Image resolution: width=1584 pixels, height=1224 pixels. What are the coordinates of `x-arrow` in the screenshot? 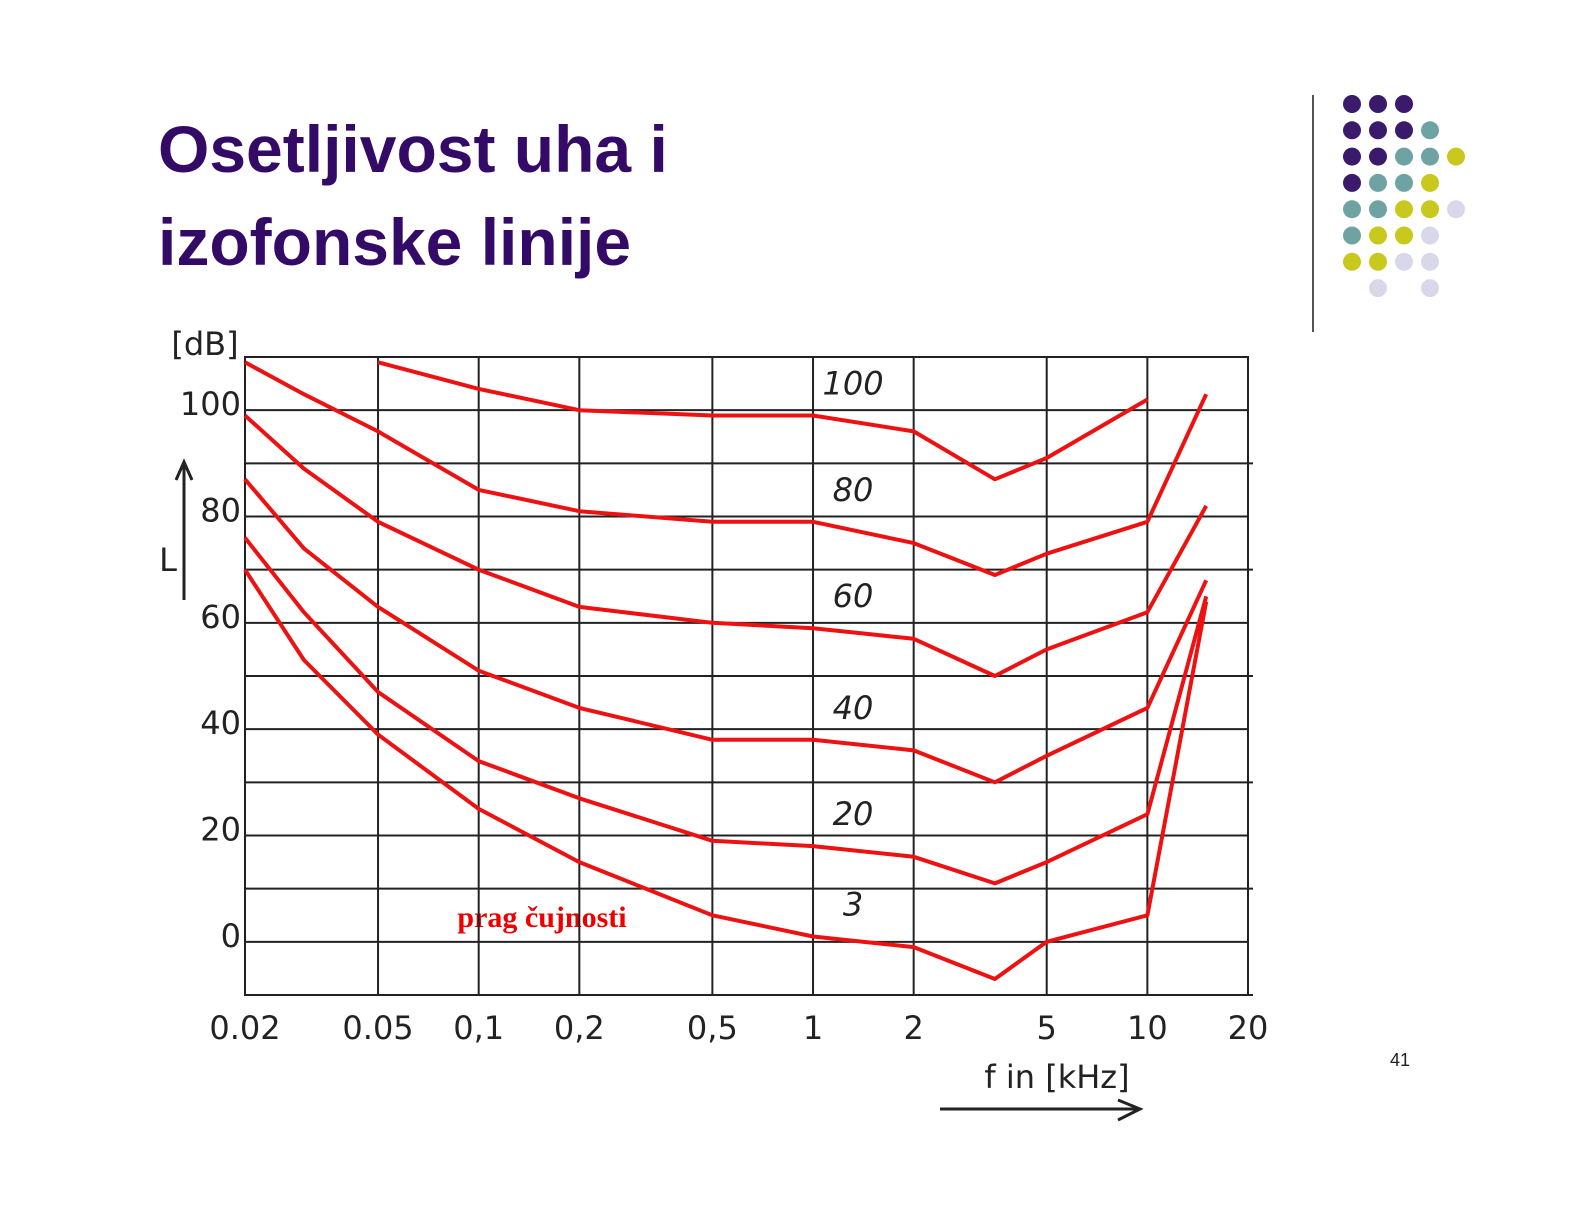 It's located at (1042, 1110).